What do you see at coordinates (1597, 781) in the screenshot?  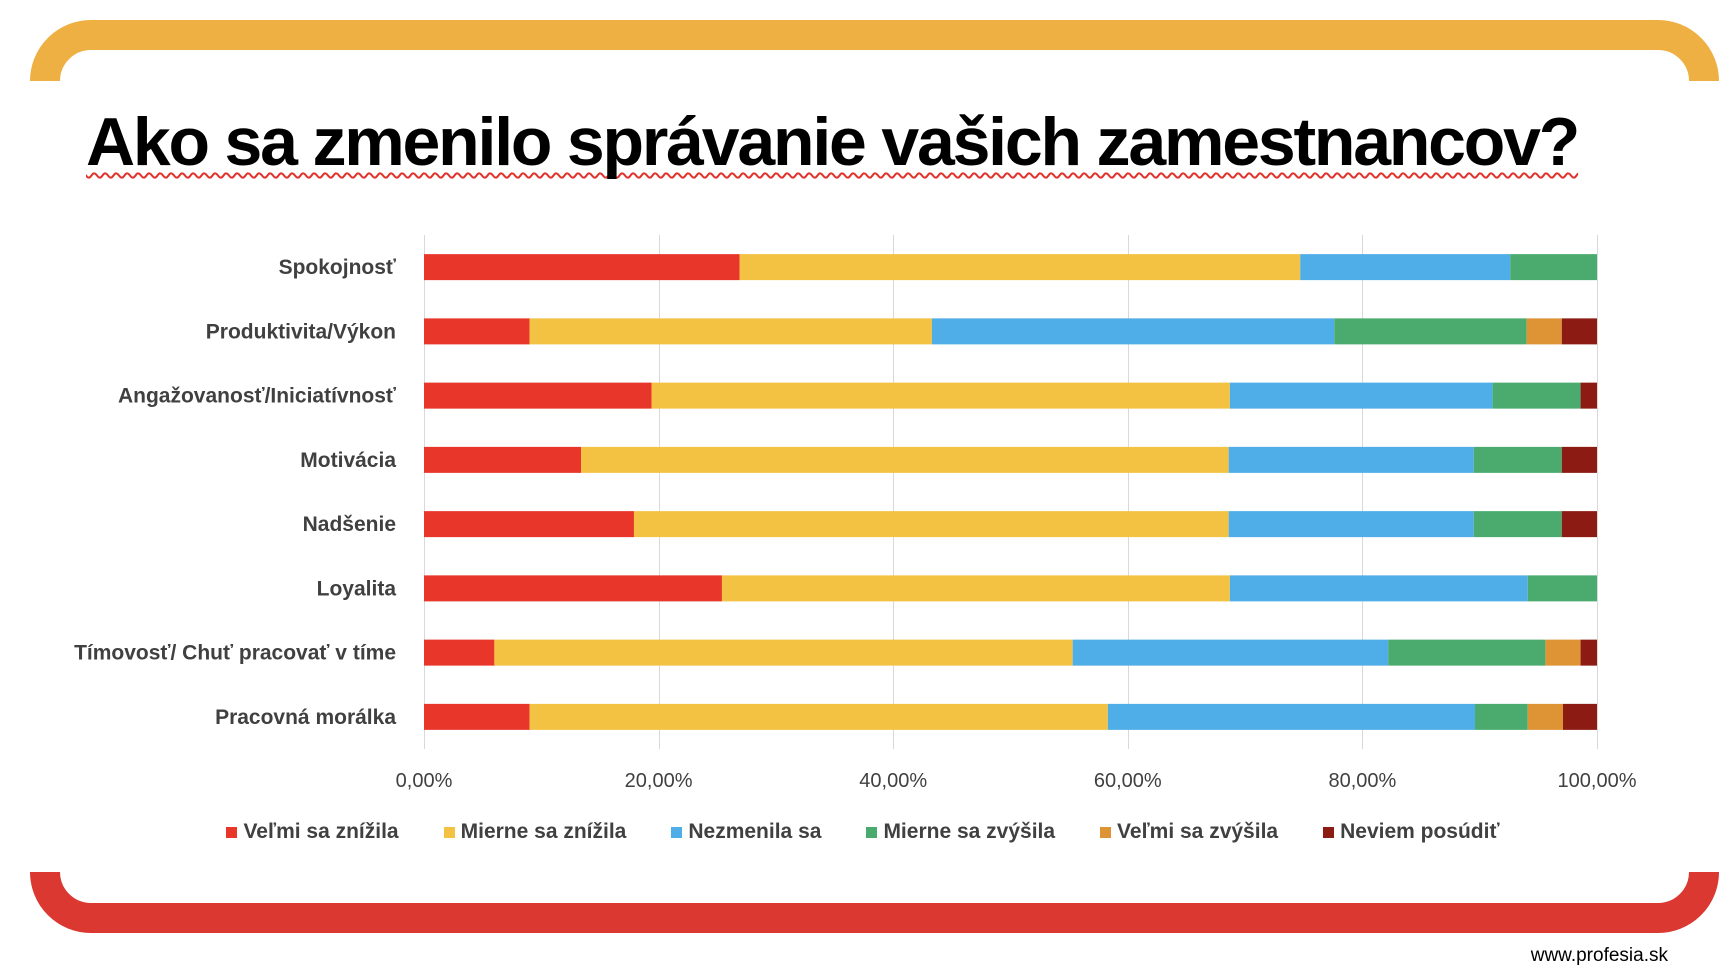 I see `x-tick-label: 100,00%` at bounding box center [1597, 781].